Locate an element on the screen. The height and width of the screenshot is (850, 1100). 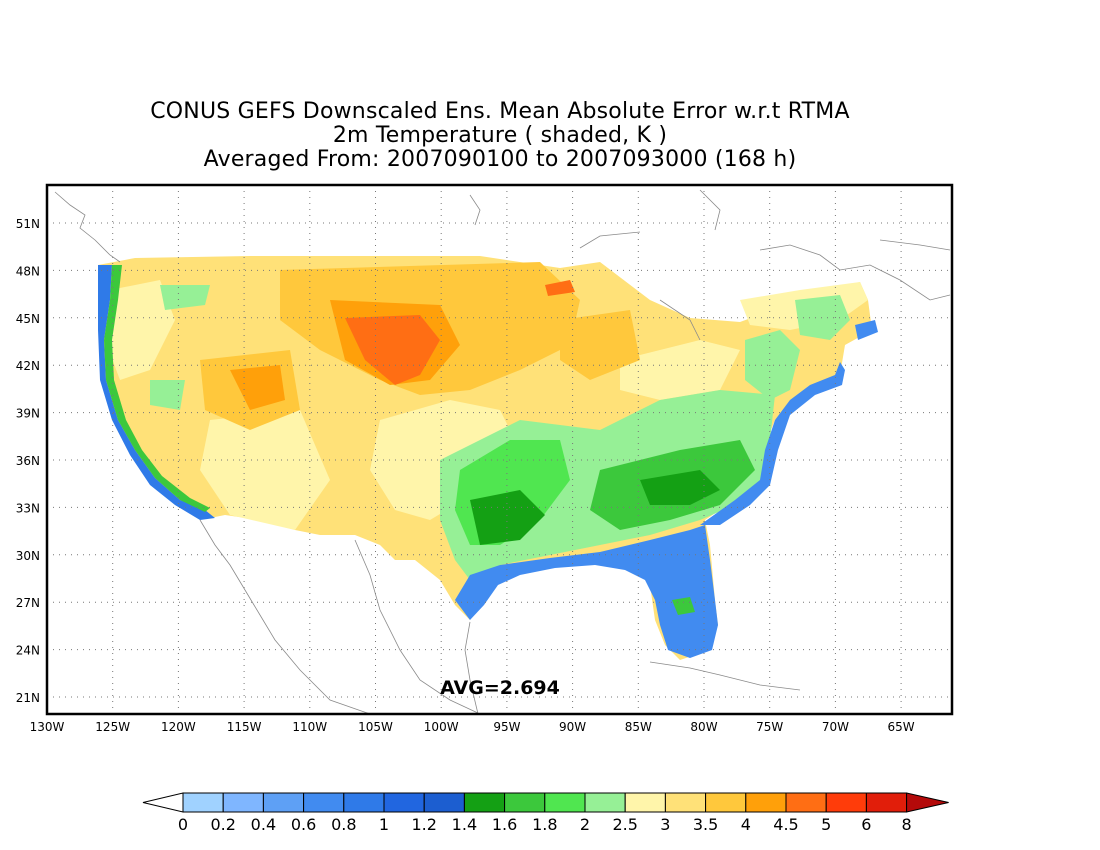
colorbar-label: 6 is located at coordinates (866, 824).